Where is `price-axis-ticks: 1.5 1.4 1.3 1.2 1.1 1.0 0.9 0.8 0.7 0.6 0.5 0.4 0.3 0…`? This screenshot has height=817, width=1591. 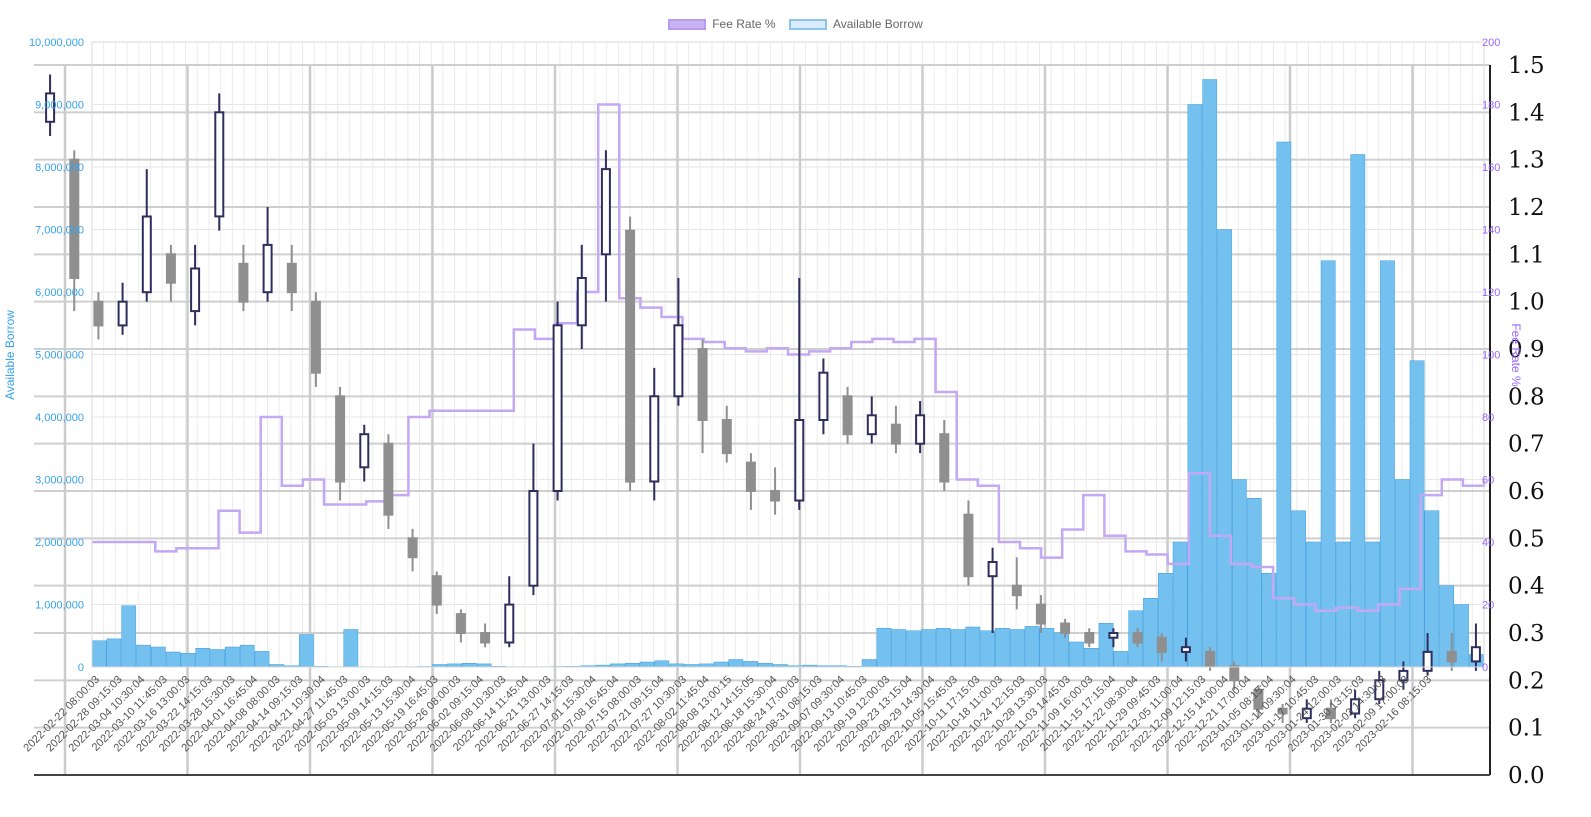
price-axis-ticks: 1.5 1.4 1.3 1.2 1.1 1.0 0.9 0.8 0.7 0.6 0.5 0.4 0.3 0… is located at coordinates (1526, 421).